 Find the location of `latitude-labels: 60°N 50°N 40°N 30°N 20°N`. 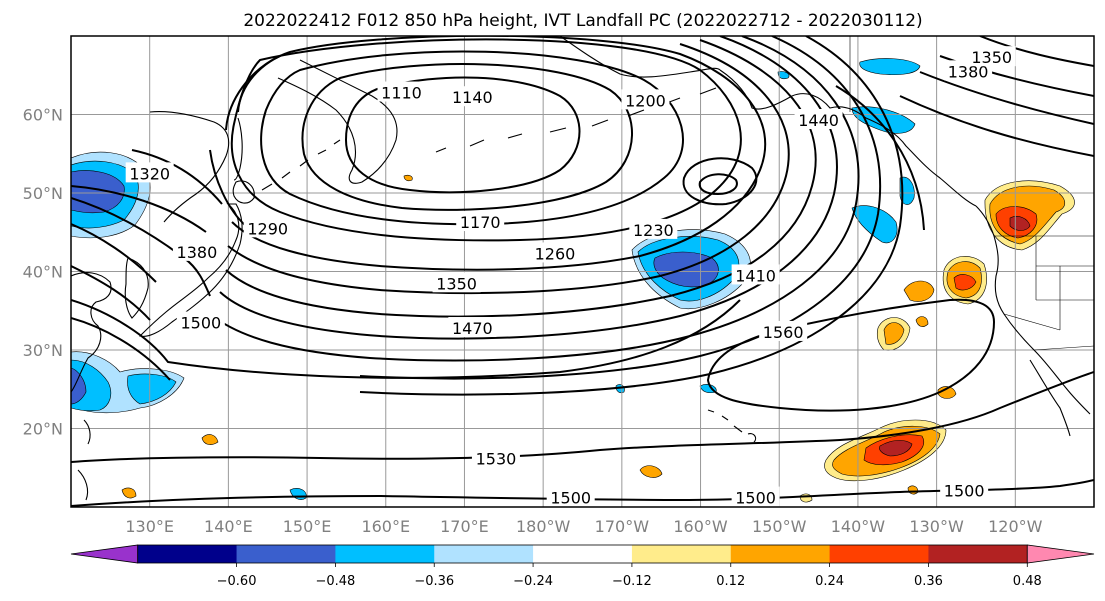

latitude-labels: 60°N 50°N 40°N 30°N 20°N is located at coordinates (43, 272).